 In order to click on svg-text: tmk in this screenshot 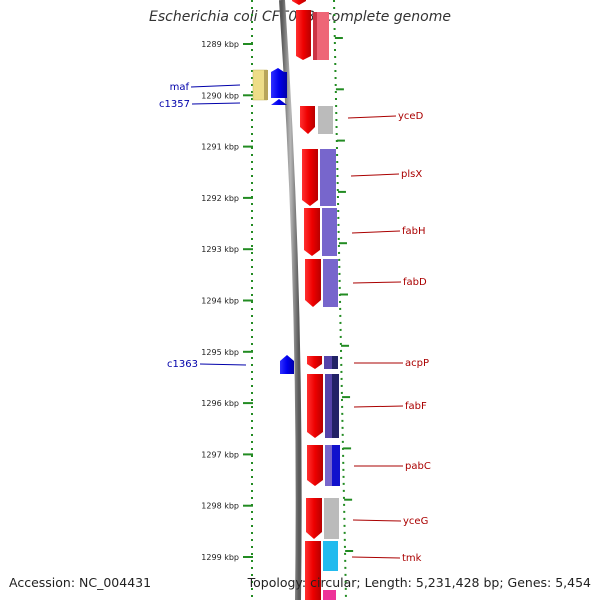, I will do `click(412, 558)`.